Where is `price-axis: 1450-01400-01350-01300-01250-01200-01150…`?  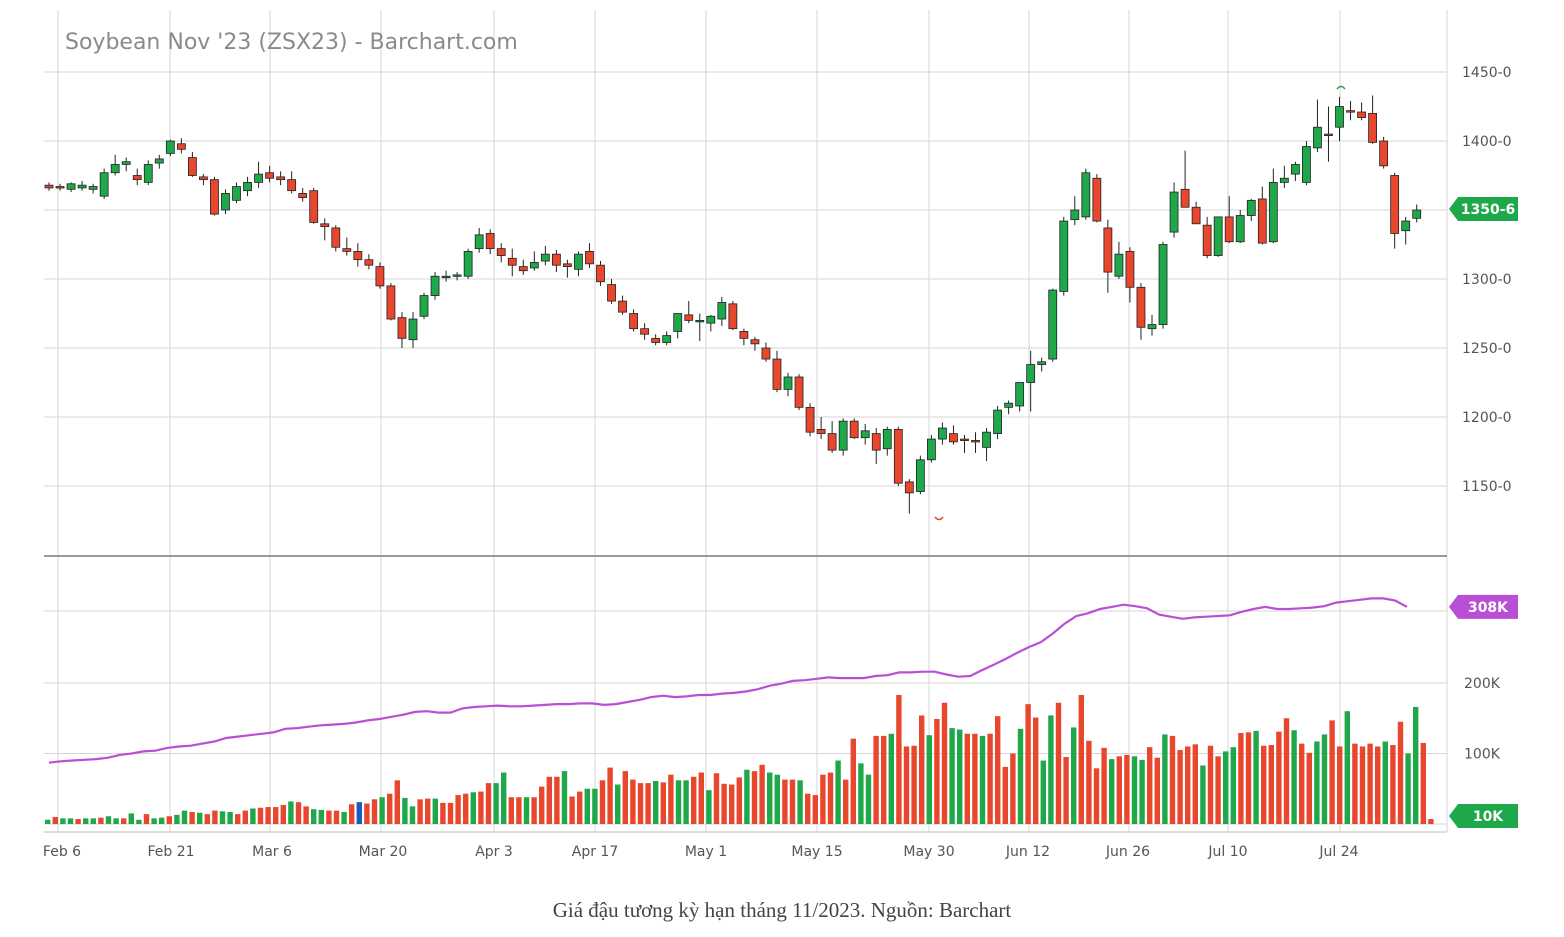 price-axis: 1450-01400-01350-01300-01250-01200-01150… is located at coordinates (1487, 280).